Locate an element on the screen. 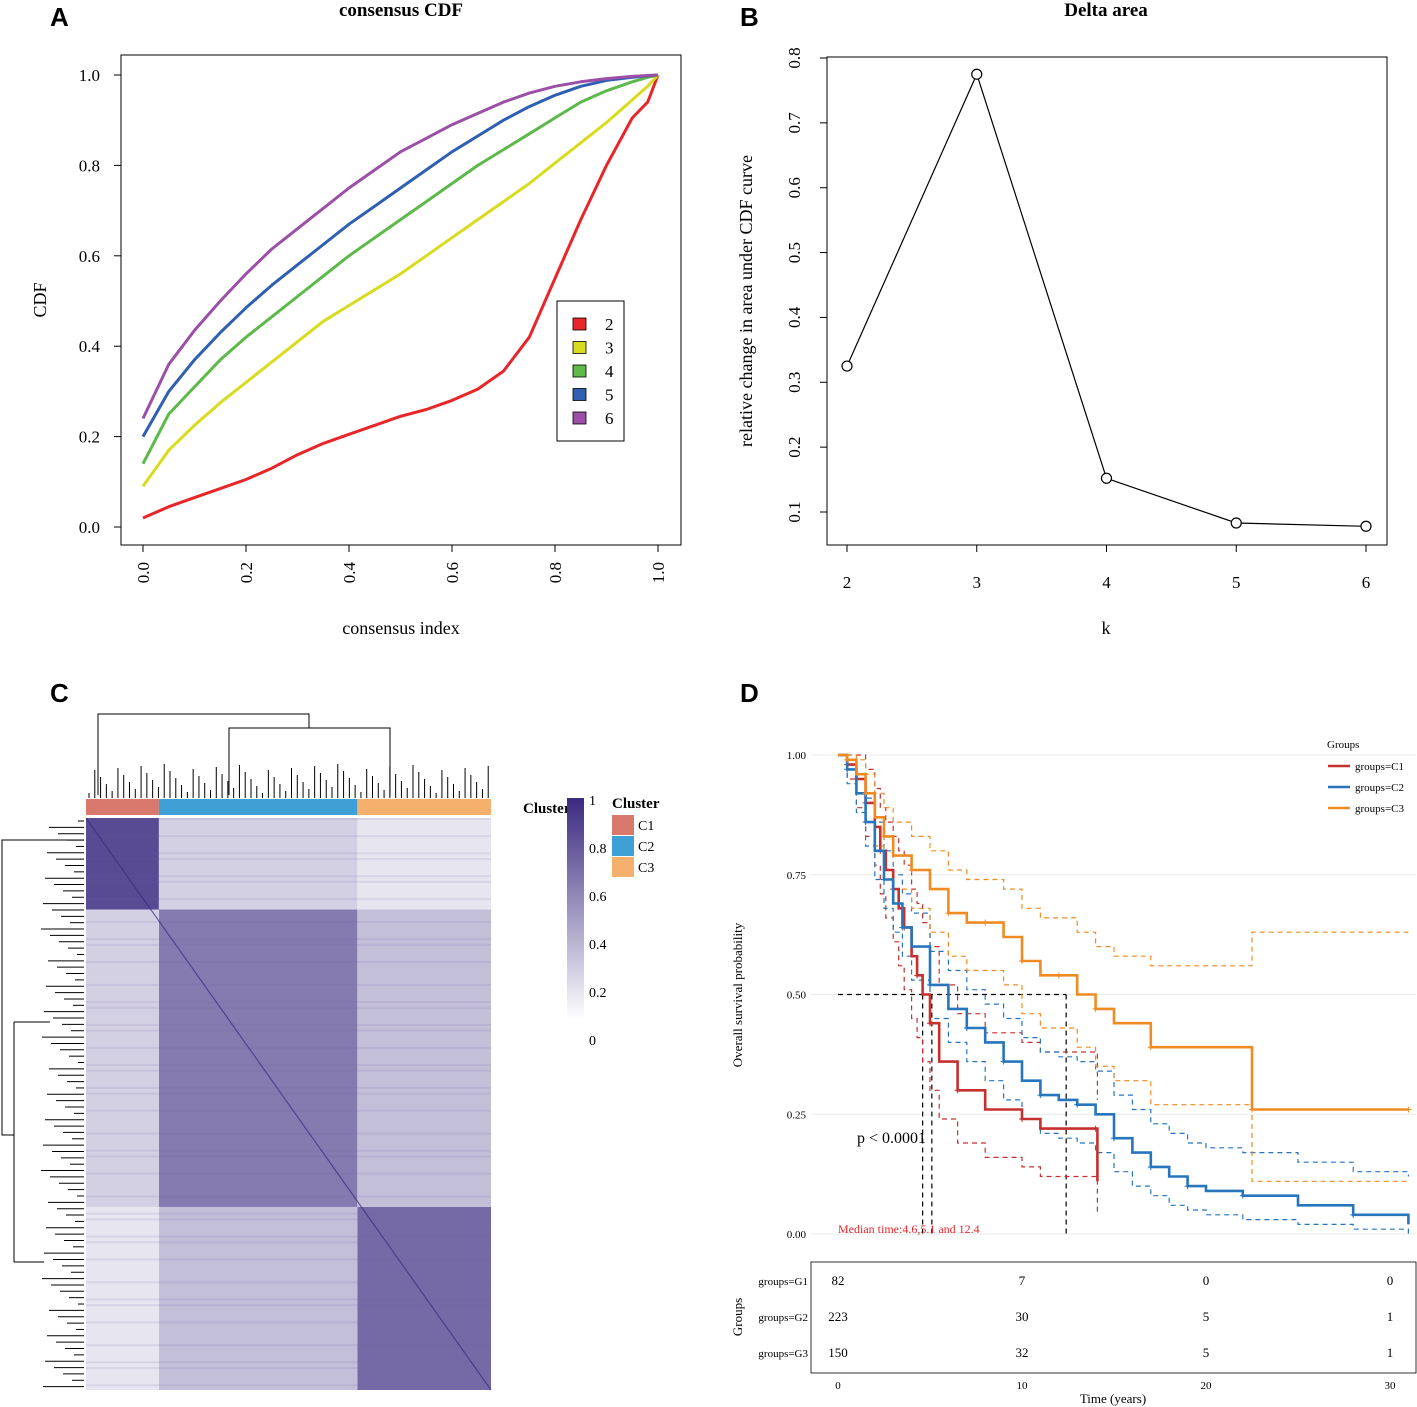 This screenshot has width=1417, height=1407. b-ytick-label: 0.2 is located at coordinates (794, 447).